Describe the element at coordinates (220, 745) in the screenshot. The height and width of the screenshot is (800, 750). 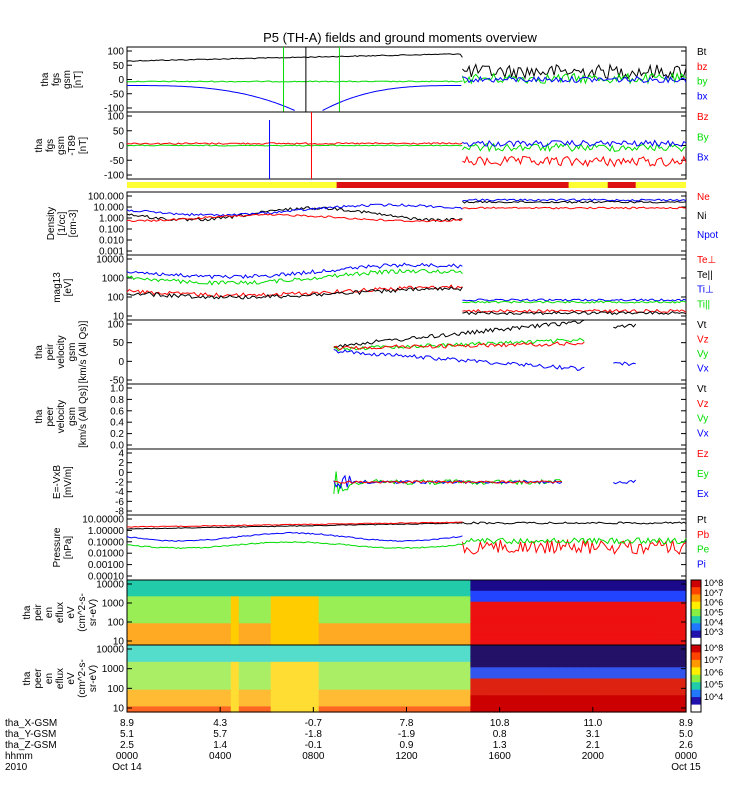
I see `footer-value: 1.4` at that location.